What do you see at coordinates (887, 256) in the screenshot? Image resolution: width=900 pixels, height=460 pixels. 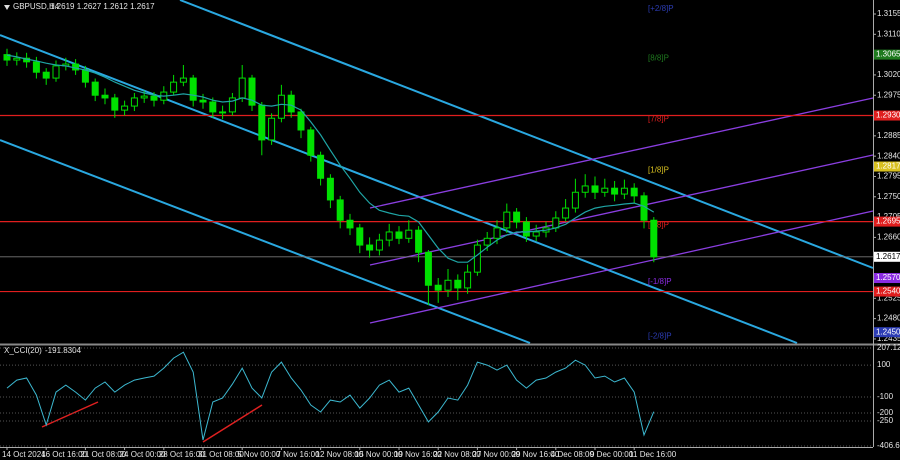 I see `last-price-box` at bounding box center [887, 256].